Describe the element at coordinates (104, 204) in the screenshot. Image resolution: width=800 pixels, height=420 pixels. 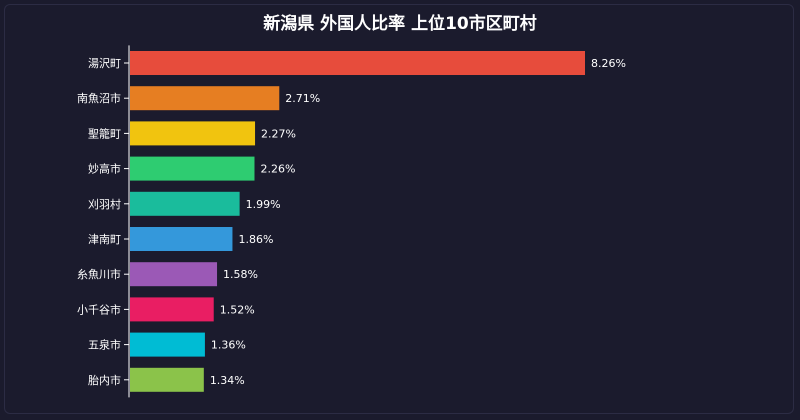
I see `category-label-5: 刈羽村` at that location.